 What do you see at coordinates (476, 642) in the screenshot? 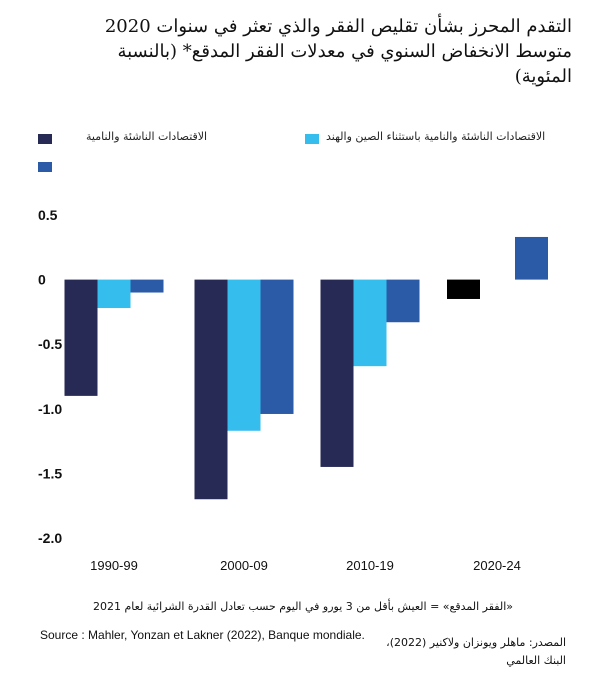
I see `source-arabic-line: المصدر: ماهلر ويونزان ولاكنير (2022)،` at bounding box center [476, 642].